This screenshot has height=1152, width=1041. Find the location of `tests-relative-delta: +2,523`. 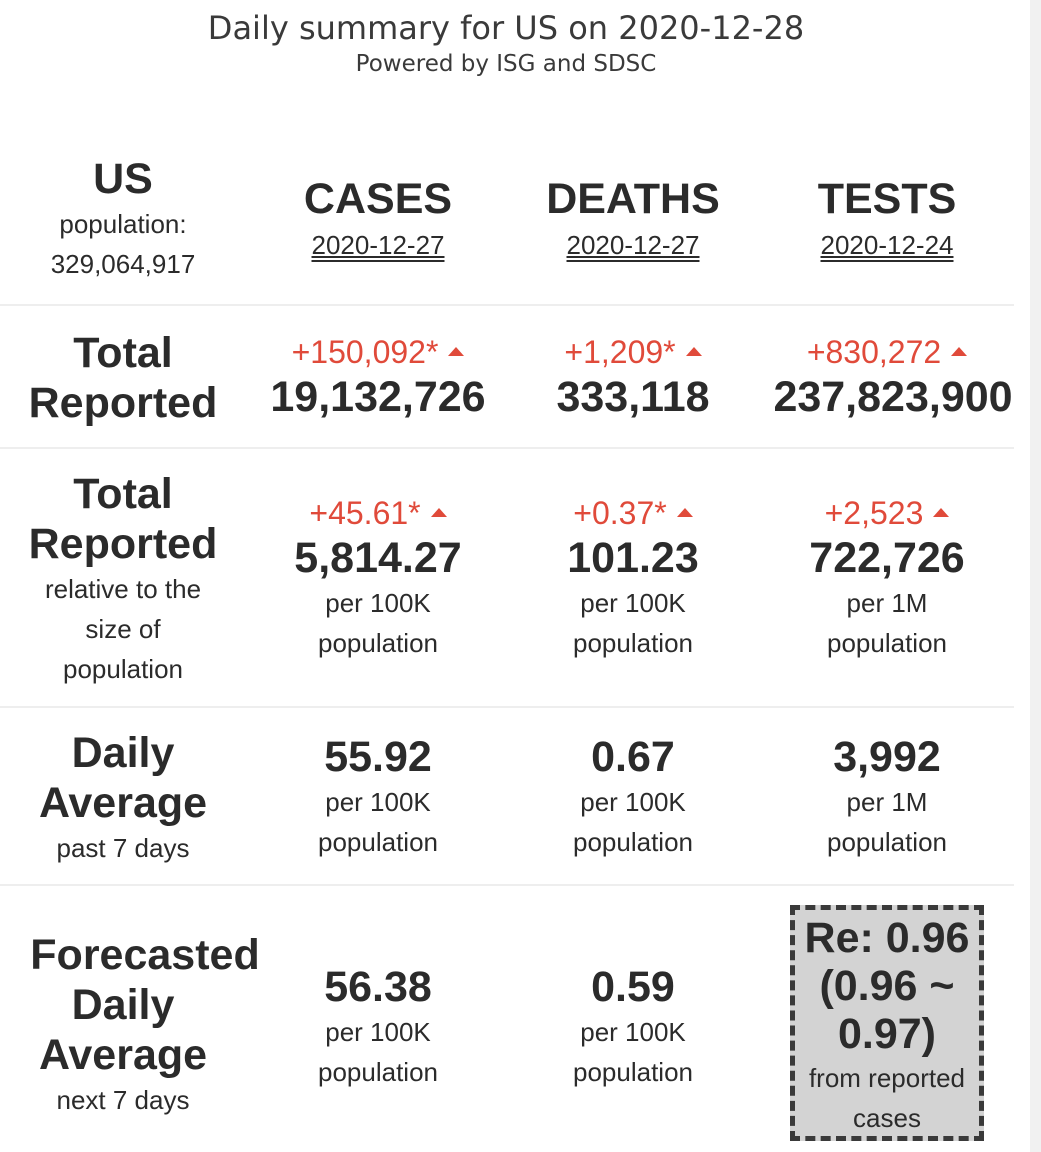

tests-relative-delta: +2,523 is located at coordinates (887, 513).